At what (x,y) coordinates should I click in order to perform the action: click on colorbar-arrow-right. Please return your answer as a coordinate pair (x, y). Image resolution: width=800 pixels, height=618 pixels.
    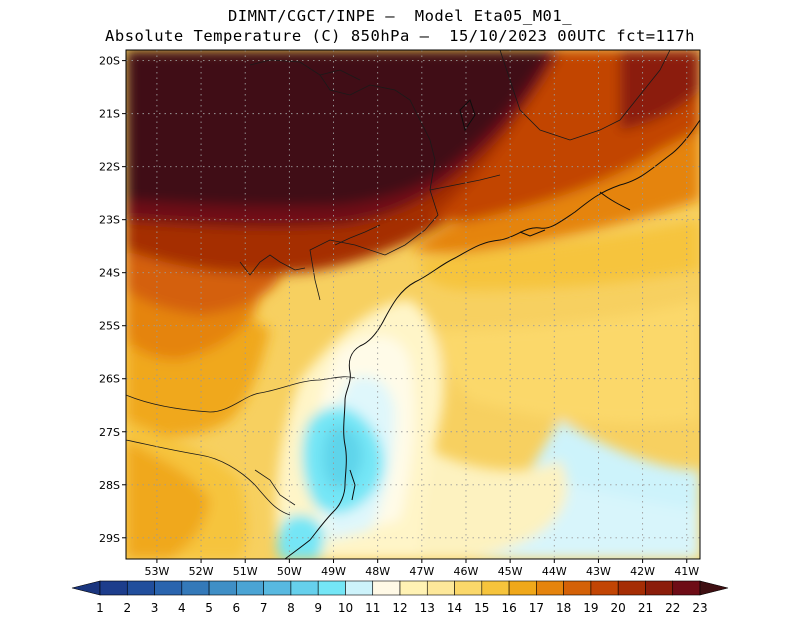
    Looking at the image, I should click on (714, 588).